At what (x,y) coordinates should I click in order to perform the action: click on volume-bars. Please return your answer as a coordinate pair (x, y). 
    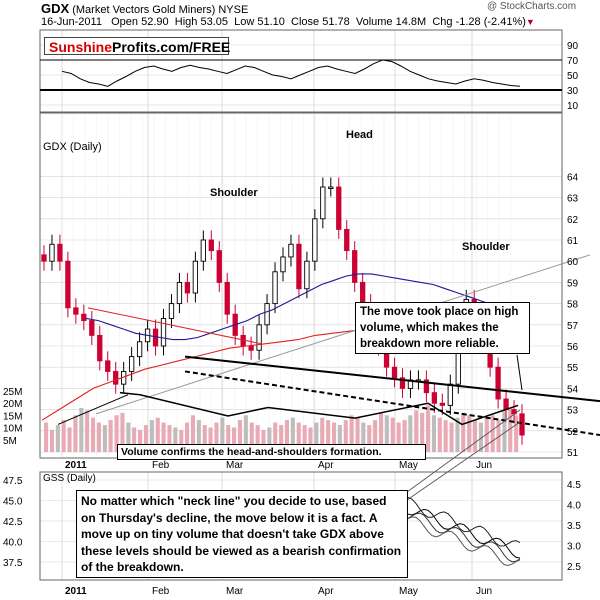
    Looking at the image, I should click on (281, 429).